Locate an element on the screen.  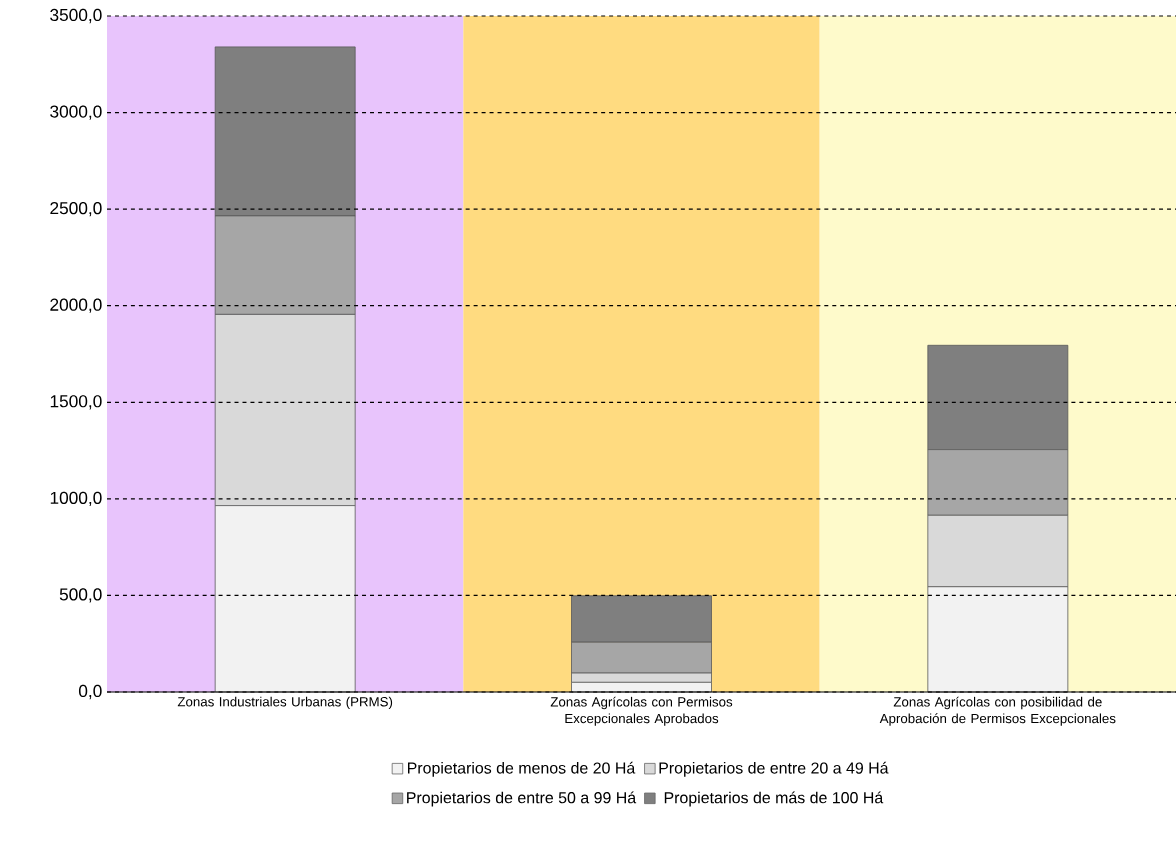
legend-label: Propietarios de entre 20 a 49 Há is located at coordinates (774, 769).